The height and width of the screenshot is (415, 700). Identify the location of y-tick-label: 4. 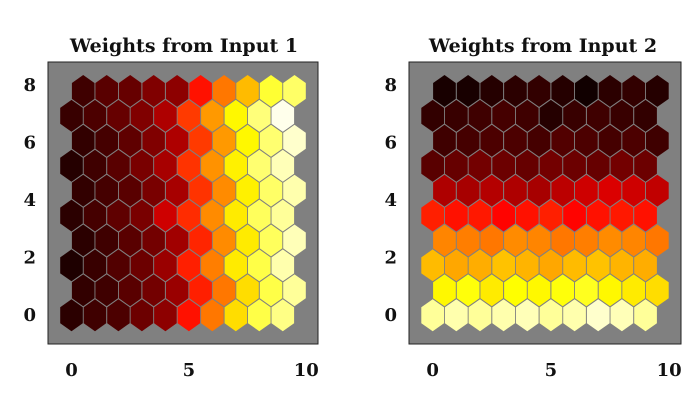
(29, 200).